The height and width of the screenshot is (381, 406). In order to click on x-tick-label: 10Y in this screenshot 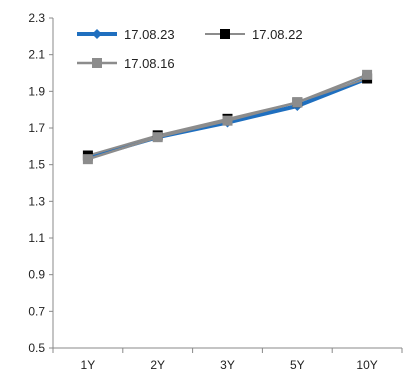, I will do `click(366, 365)`.